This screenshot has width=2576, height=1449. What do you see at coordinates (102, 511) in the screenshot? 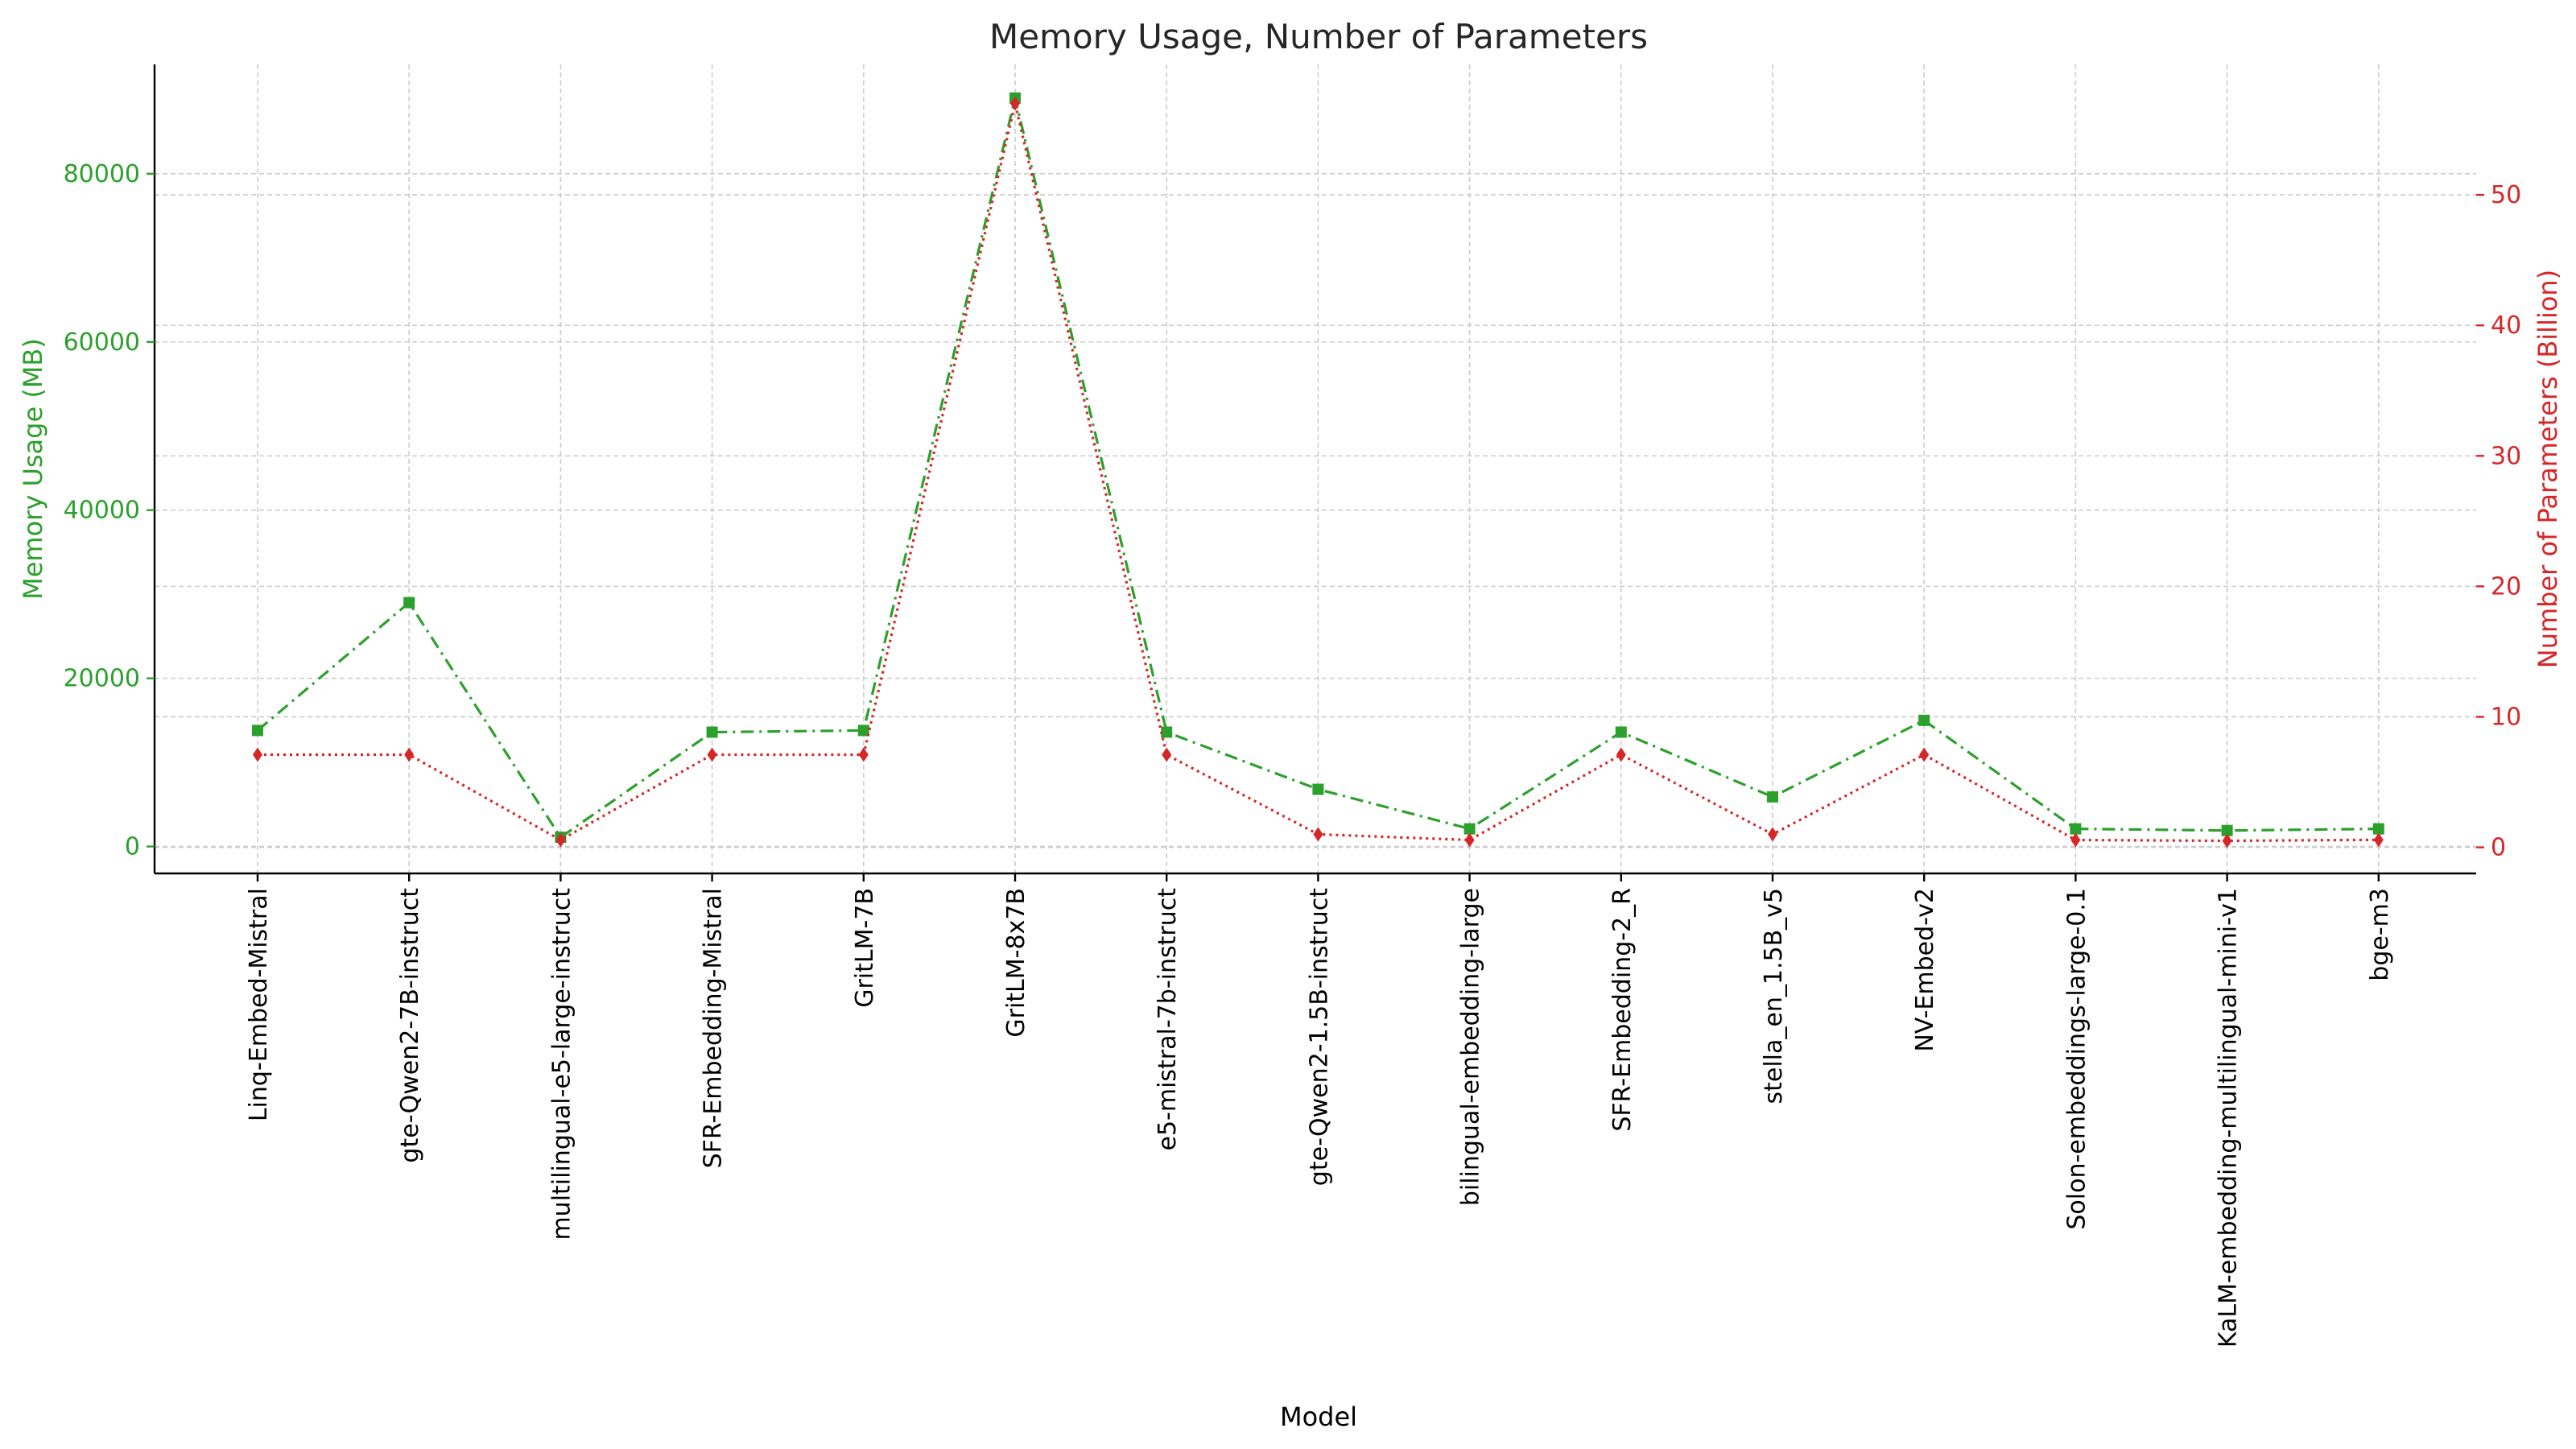
I see `y-left-tick-label: 40000` at bounding box center [102, 511].